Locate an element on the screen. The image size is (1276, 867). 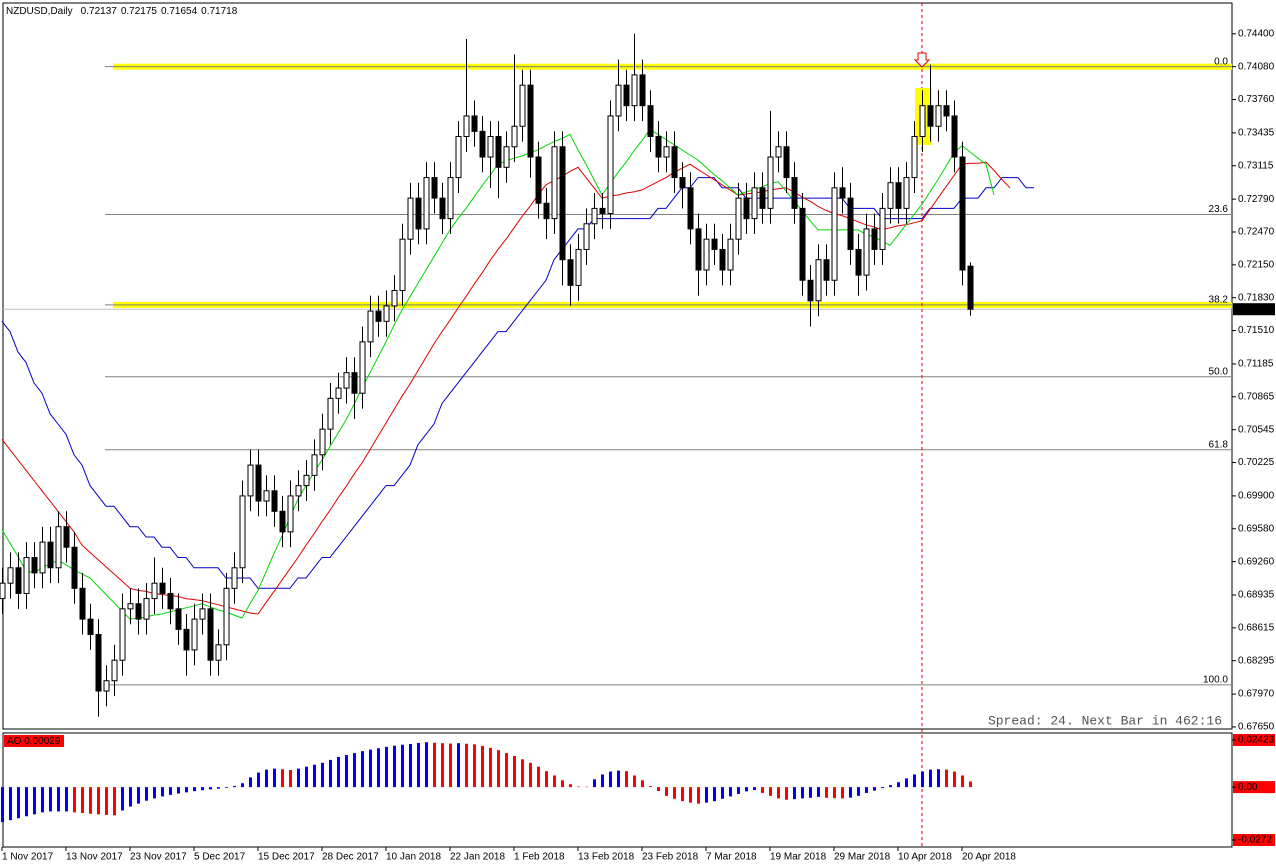
y-tick-label: 0.72150 is located at coordinates (1256, 264).